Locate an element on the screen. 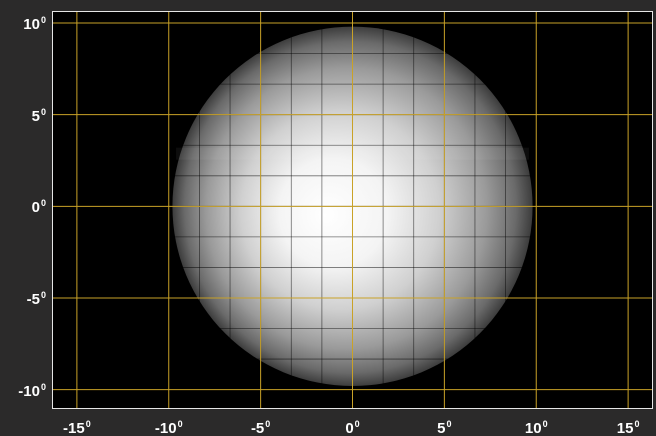  y-tick-label: -100 is located at coordinates (32, 390).